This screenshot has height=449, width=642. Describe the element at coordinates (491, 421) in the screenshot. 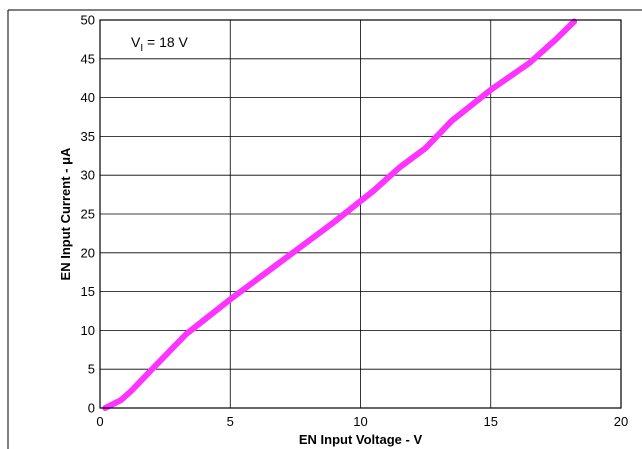

I see `x-tick-label: 15` at that location.